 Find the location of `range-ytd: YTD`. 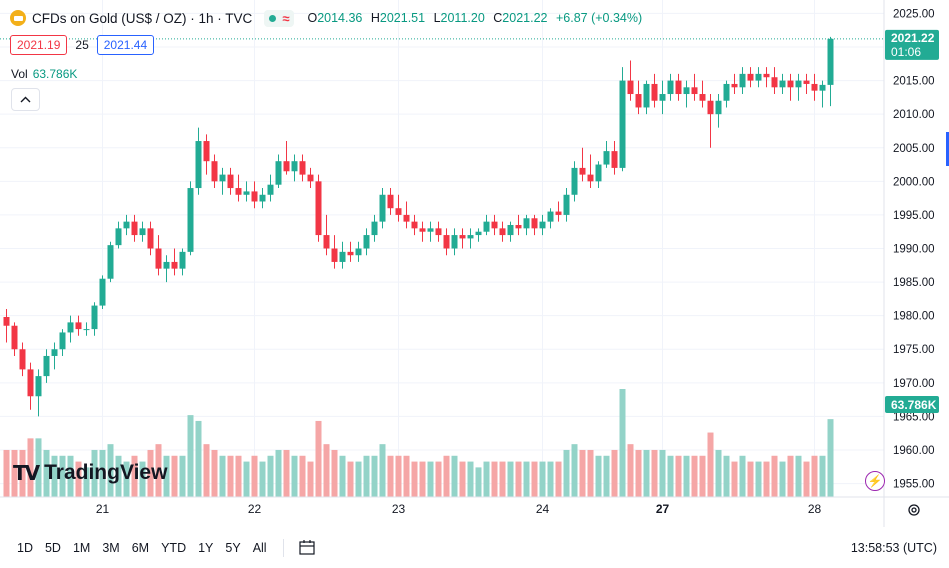

range-ytd: YTD is located at coordinates (174, 548).